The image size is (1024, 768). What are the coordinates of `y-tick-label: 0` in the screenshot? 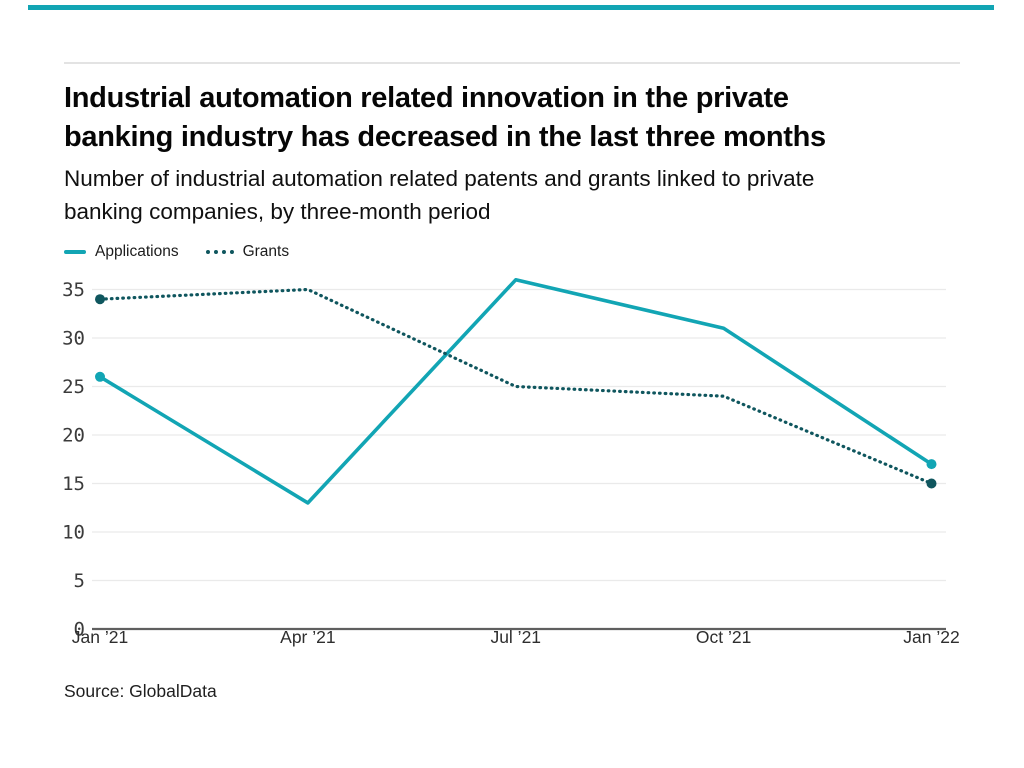 It's located at (79, 630).